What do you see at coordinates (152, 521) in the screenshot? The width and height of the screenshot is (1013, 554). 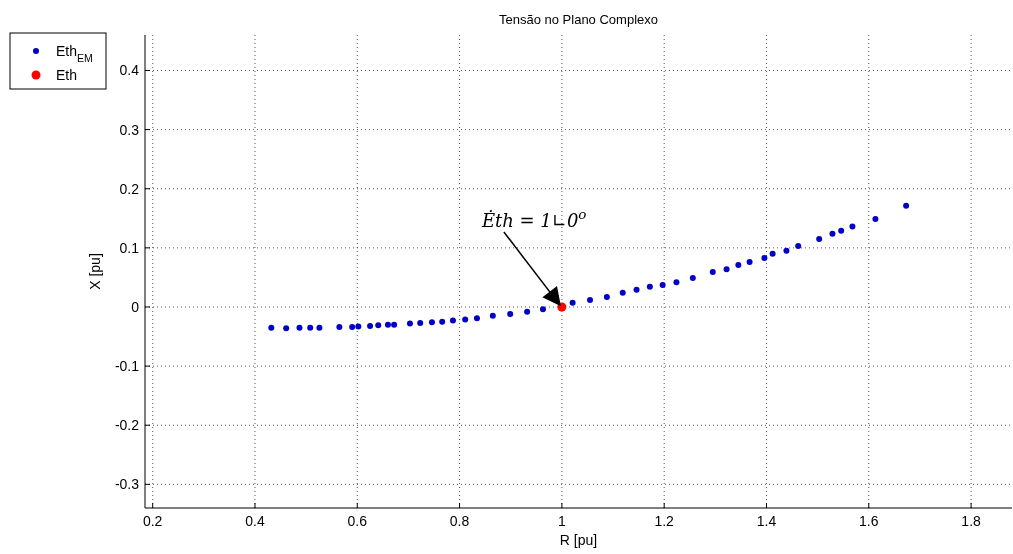 I see `x-tick-label: 0.2` at bounding box center [152, 521].